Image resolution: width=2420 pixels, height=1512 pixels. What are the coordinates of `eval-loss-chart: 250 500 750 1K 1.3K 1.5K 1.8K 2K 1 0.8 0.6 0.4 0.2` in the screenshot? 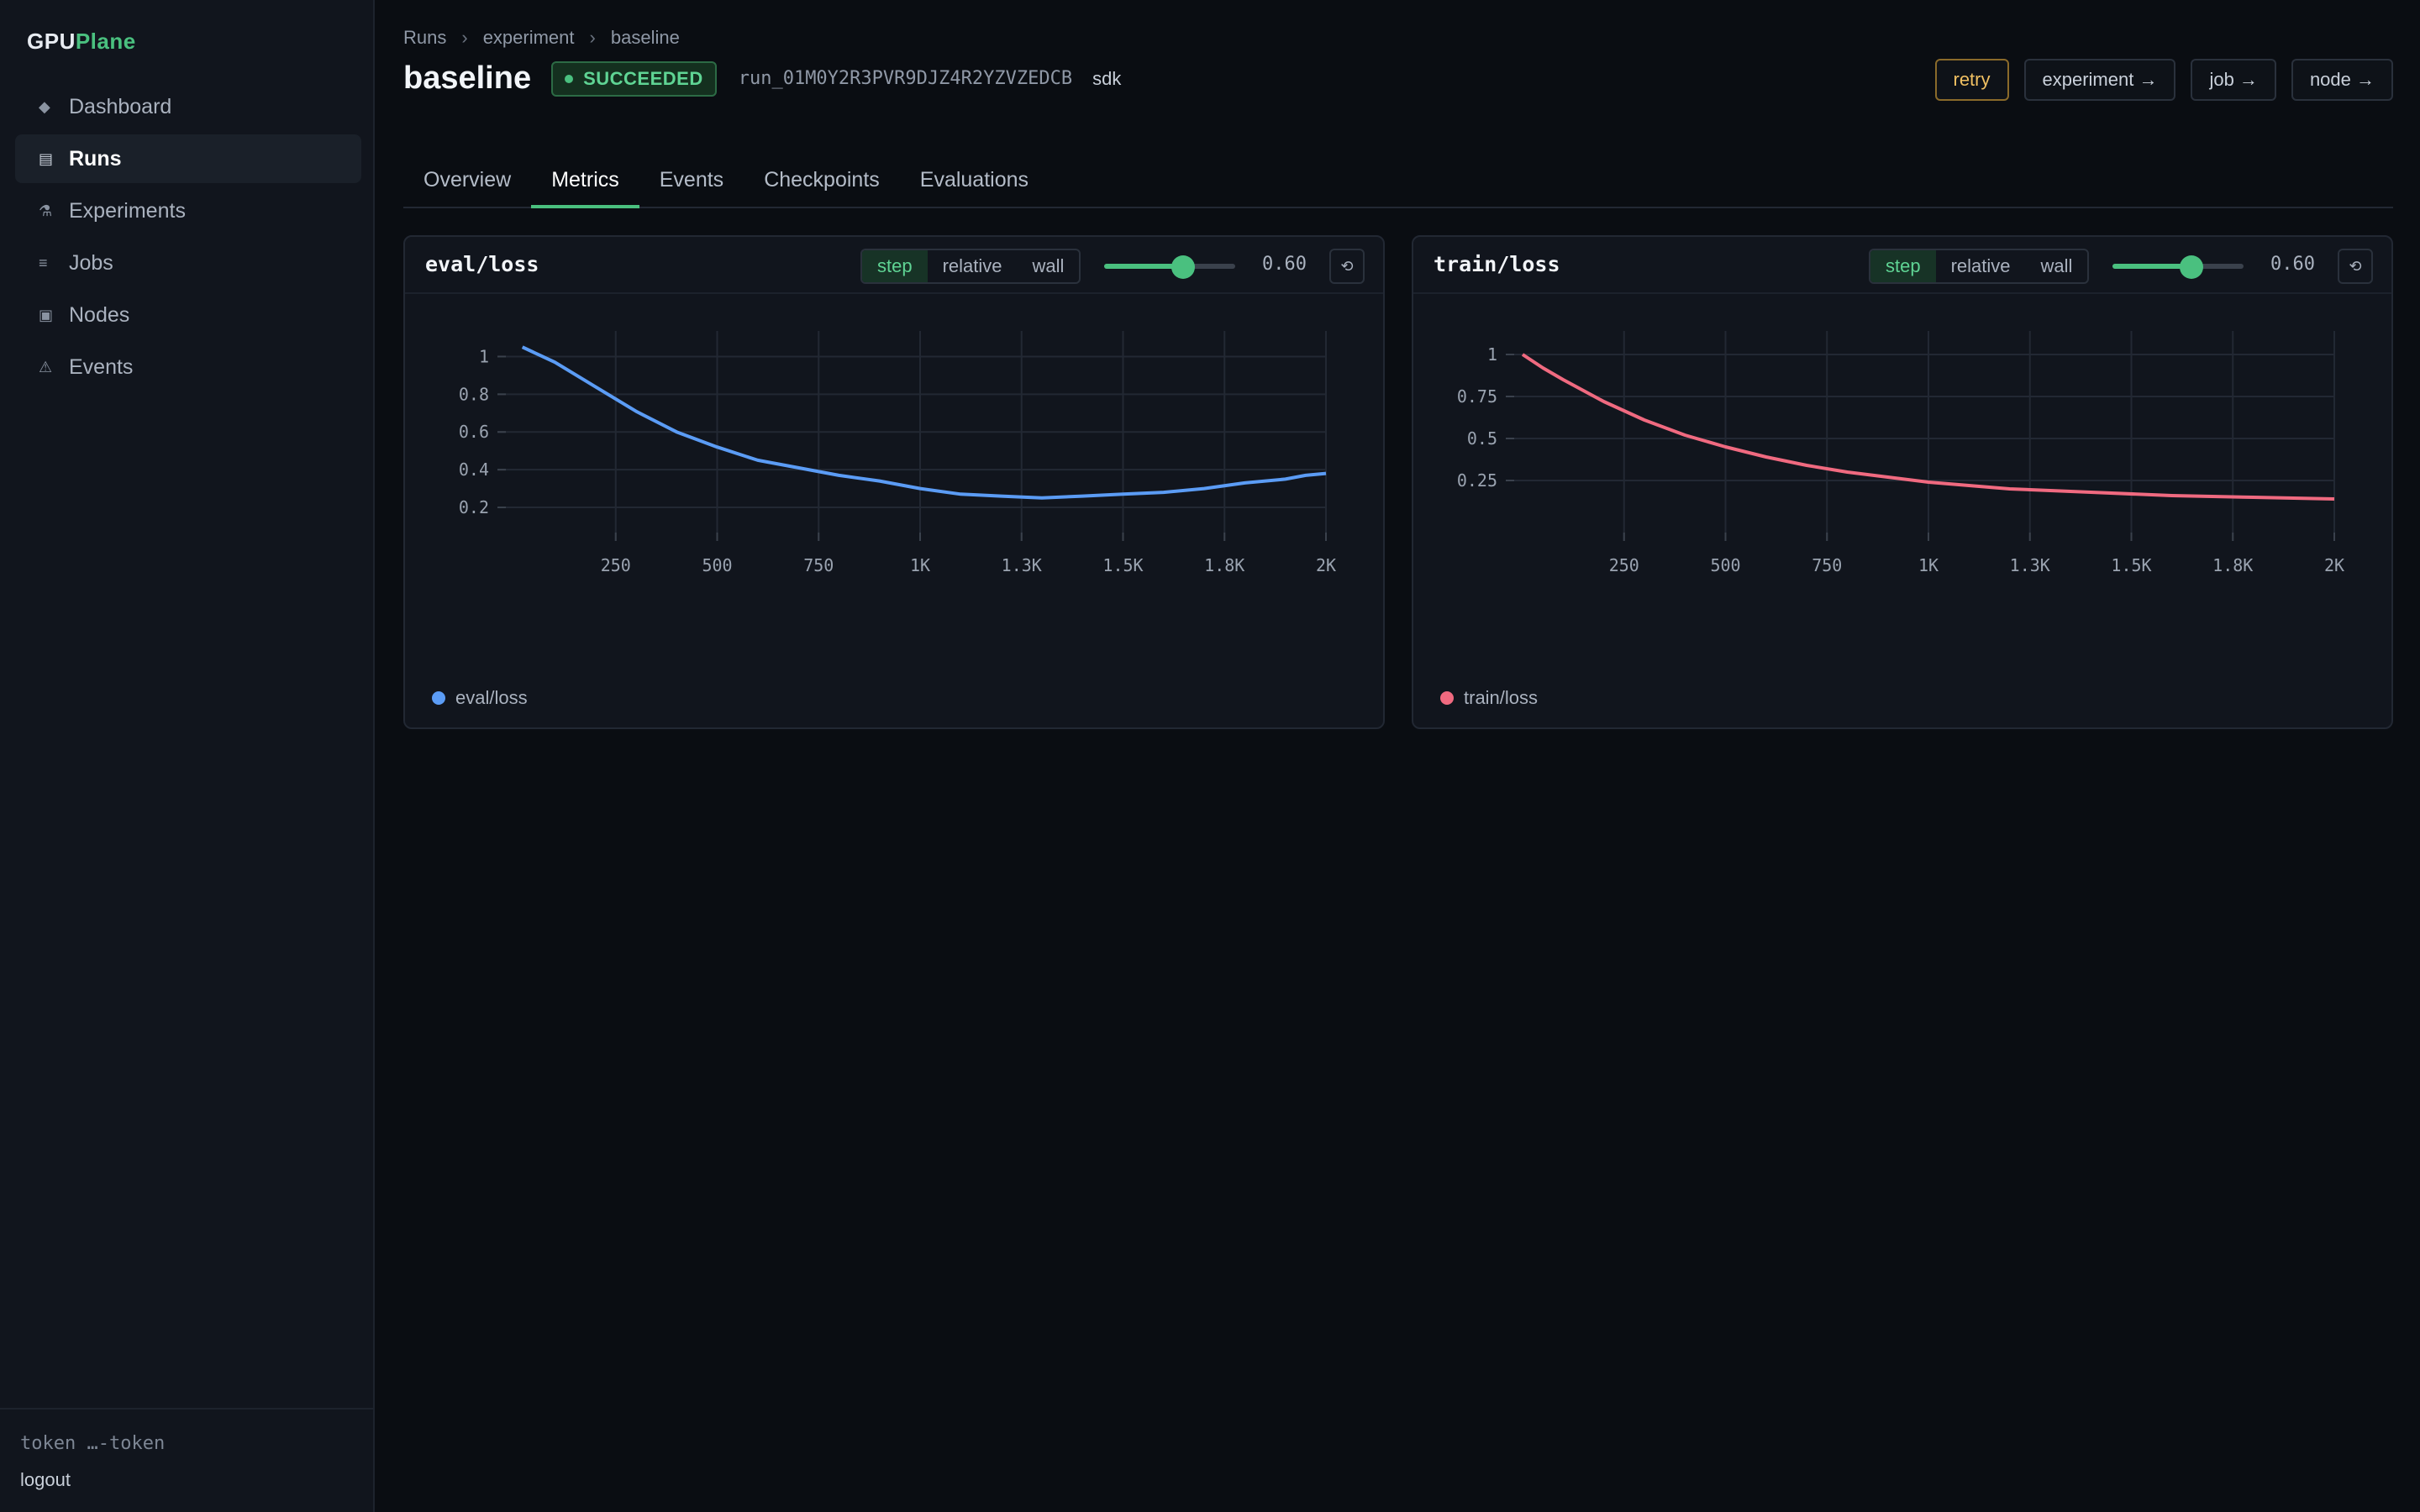 It's located at (894, 468).